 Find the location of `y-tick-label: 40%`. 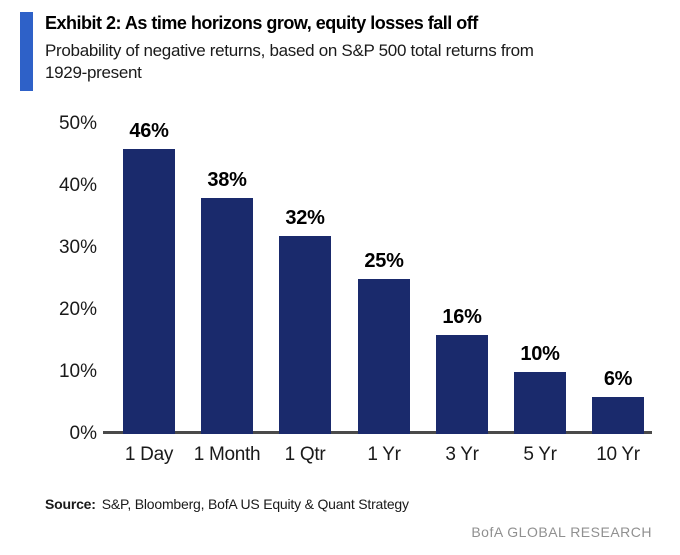

y-tick-label: 40% is located at coordinates (77, 185).